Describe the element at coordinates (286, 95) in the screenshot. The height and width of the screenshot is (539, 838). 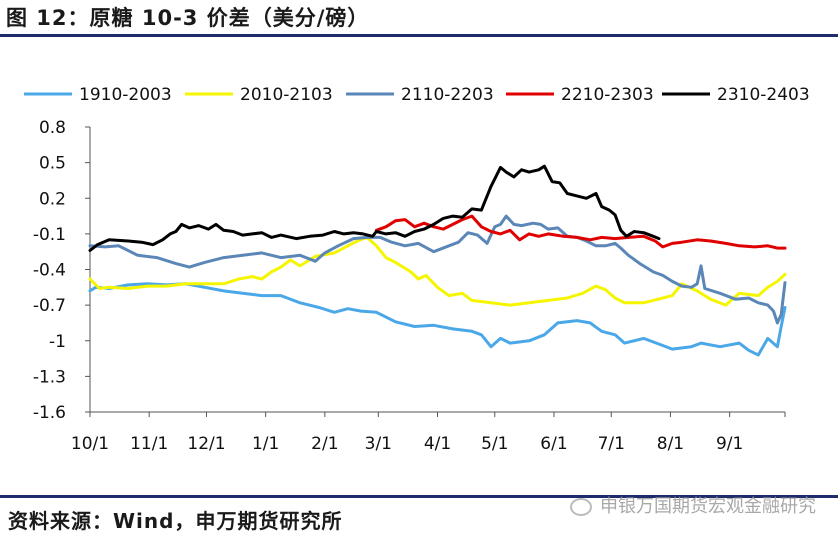
I see `legend-label: 2010-2103` at that location.